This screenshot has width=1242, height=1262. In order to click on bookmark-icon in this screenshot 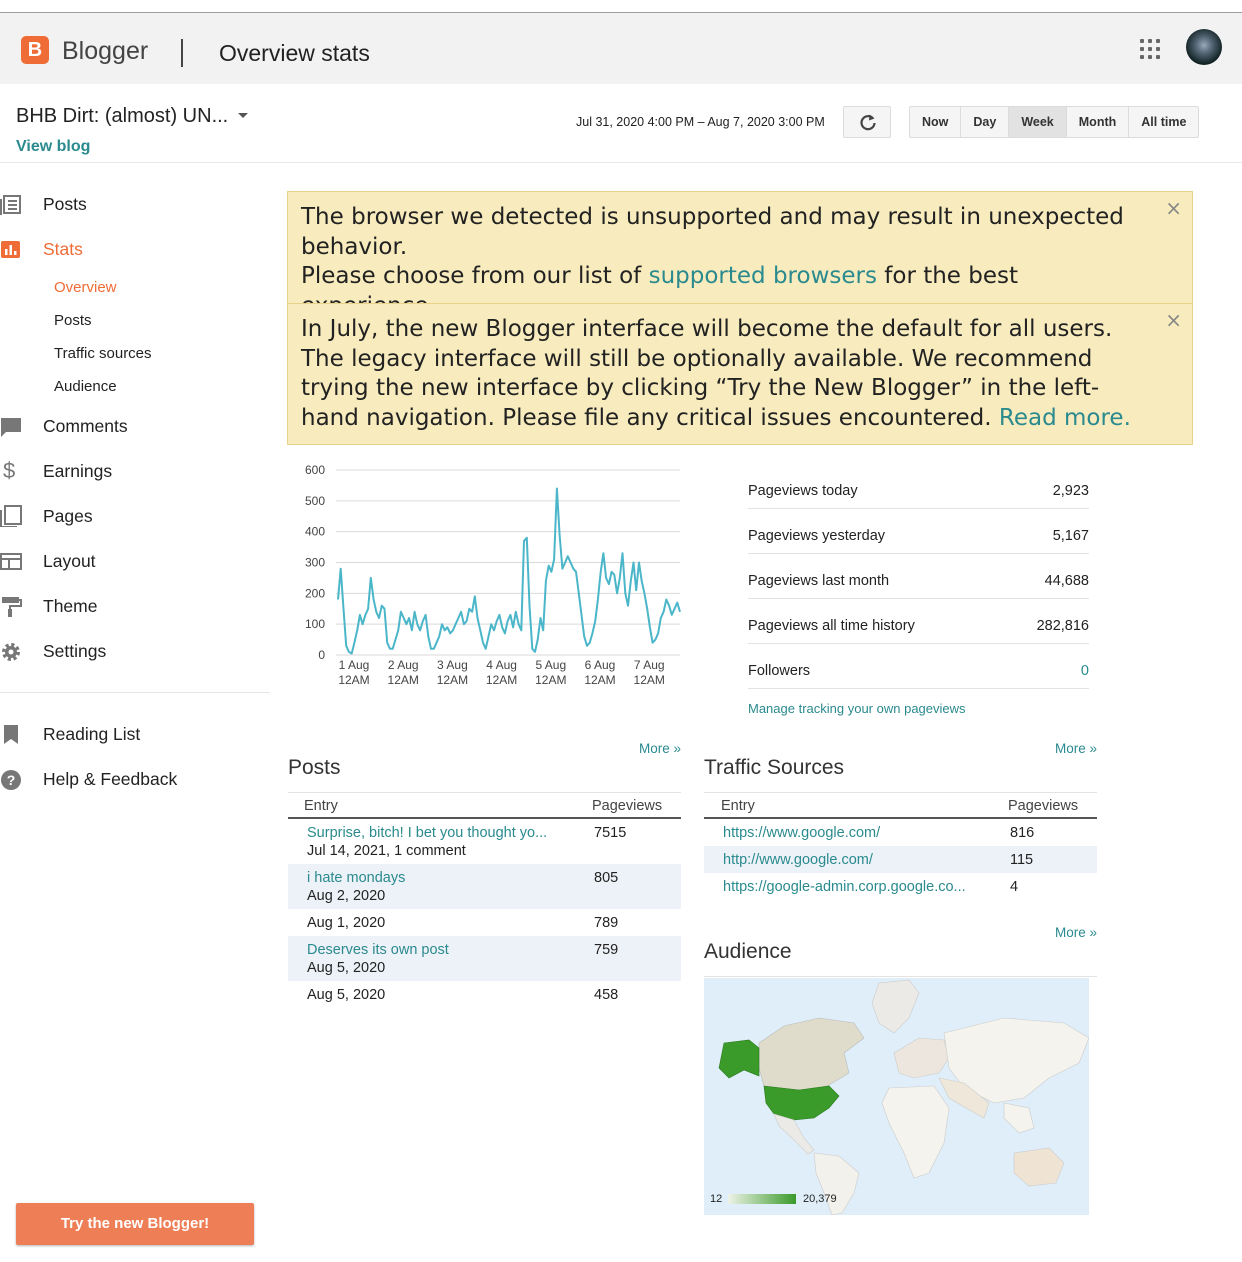, I will do `click(11, 734)`.